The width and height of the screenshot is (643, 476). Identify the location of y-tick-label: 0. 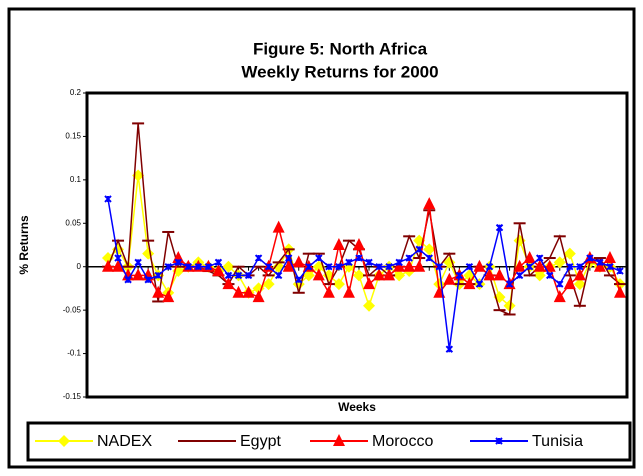
(79, 266).